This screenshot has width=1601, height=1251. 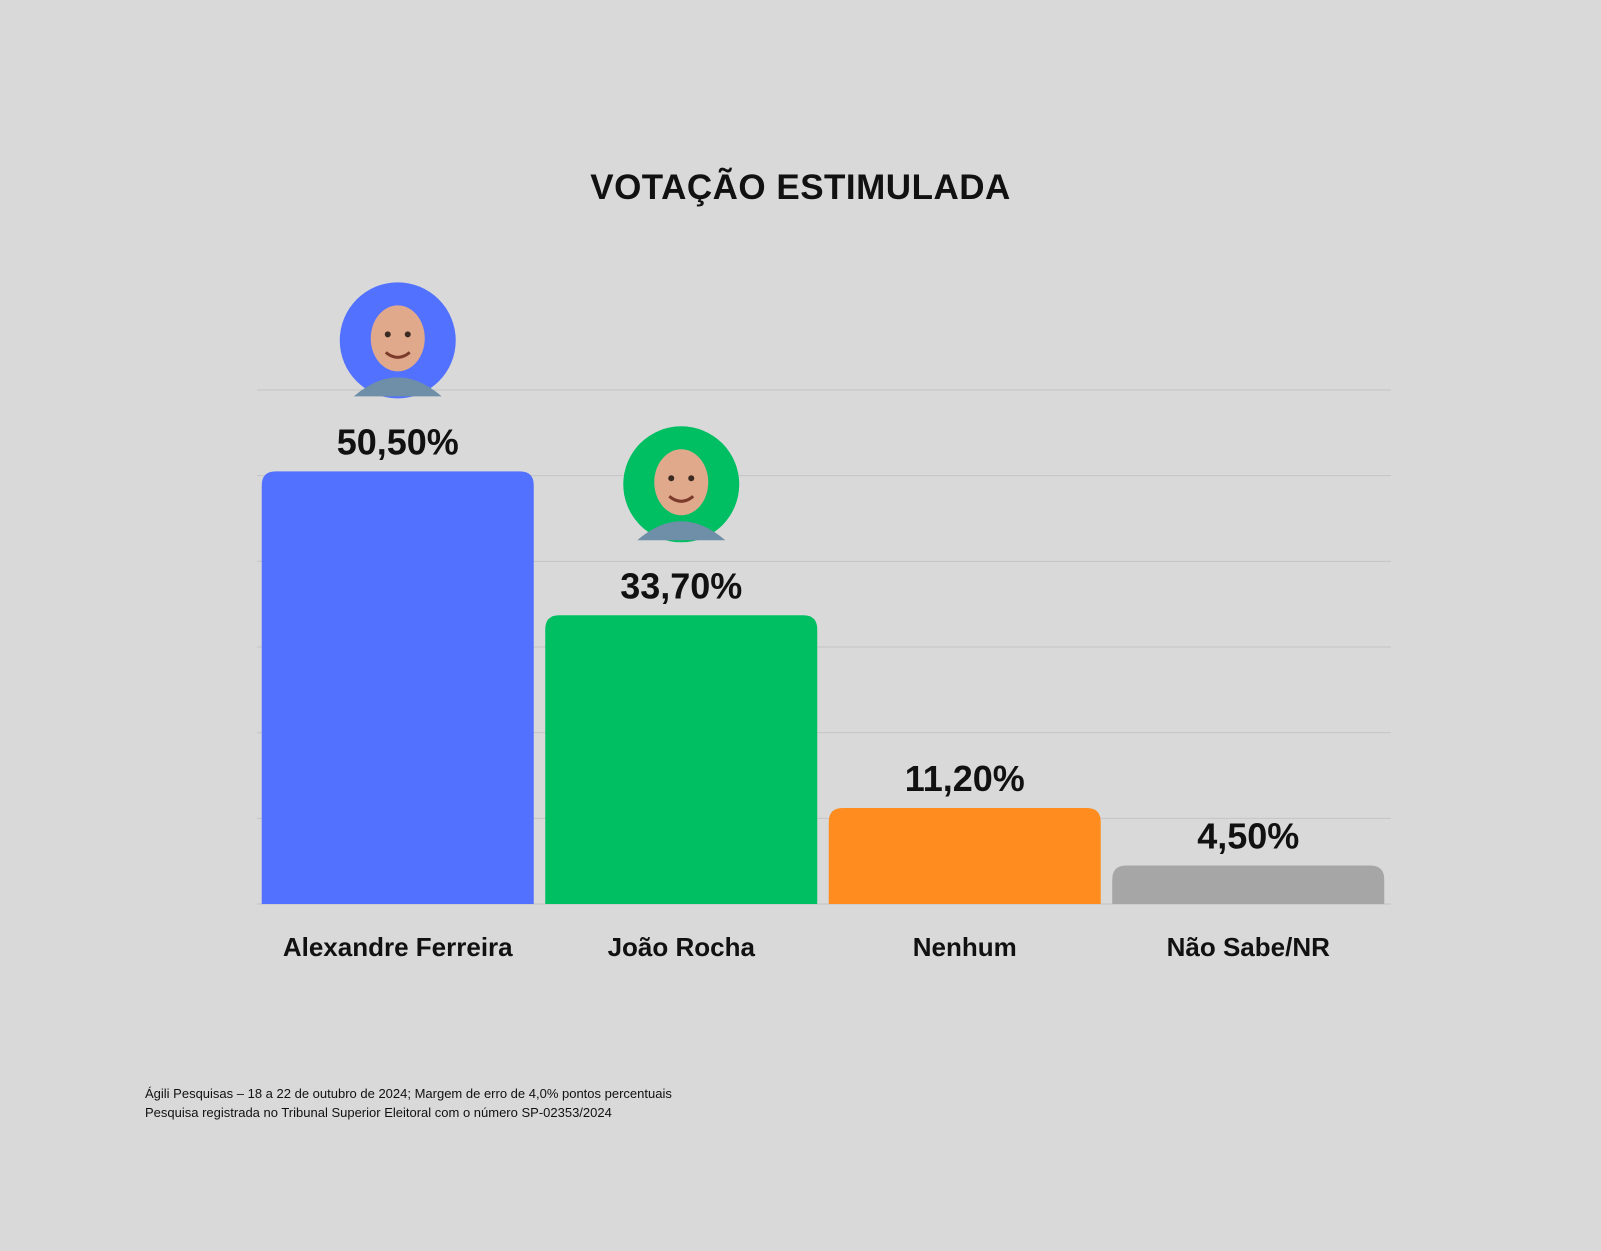 What do you see at coordinates (539, 412) in the screenshot?
I see `avatars` at bounding box center [539, 412].